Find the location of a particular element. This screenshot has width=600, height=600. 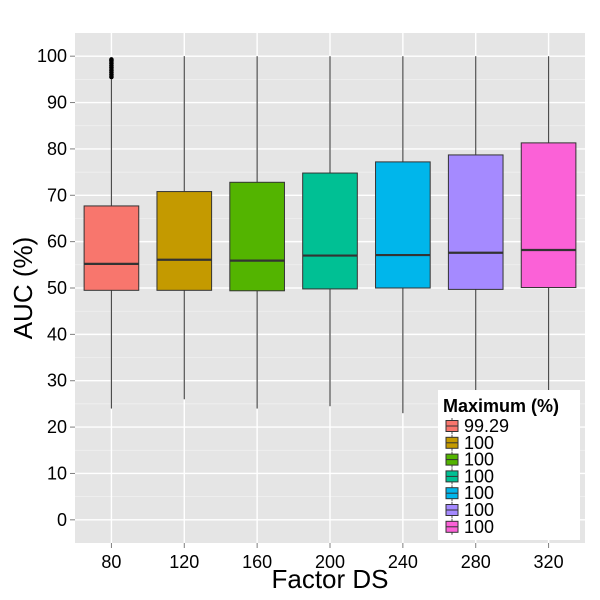

y-tick-label: 20 is located at coordinates (57, 427).